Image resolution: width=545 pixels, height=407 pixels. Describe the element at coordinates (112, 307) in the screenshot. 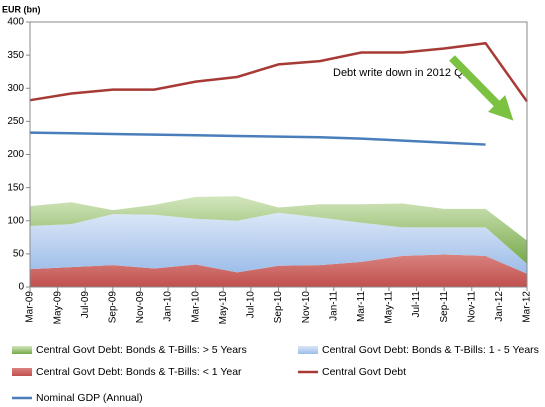

I see `x-tick-label: Sep-09` at that location.